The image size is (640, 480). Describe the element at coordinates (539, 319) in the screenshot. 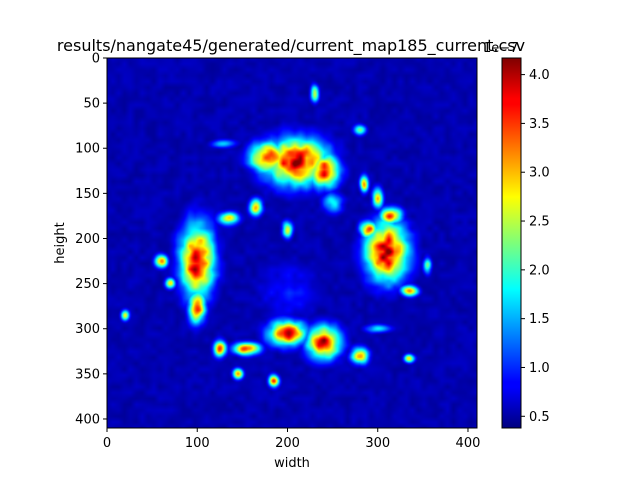

I see `colorbar-tick-label: 1.5` at that location.